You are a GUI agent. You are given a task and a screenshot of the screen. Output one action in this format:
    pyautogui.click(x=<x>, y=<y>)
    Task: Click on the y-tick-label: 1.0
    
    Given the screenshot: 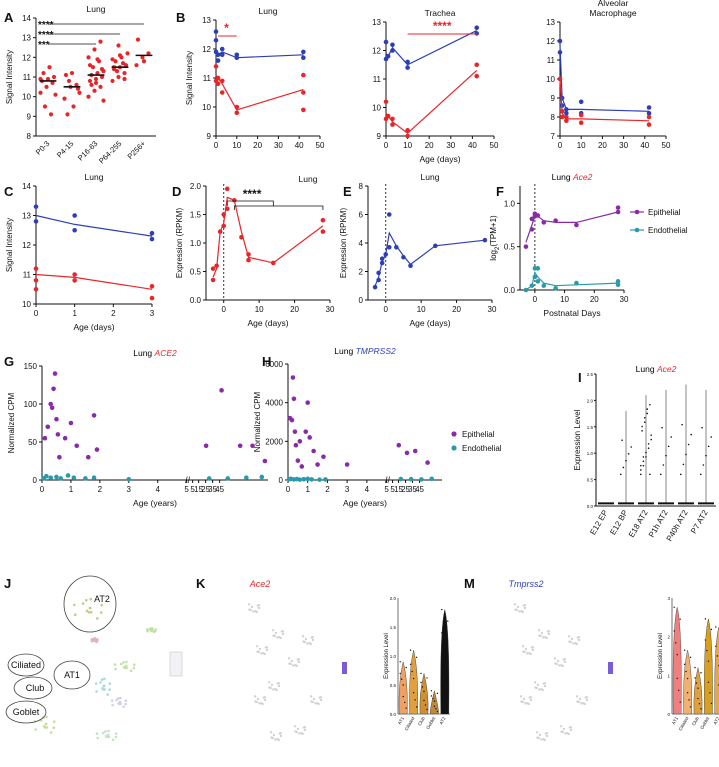 What is the action you would take?
    pyautogui.click(x=196, y=243)
    